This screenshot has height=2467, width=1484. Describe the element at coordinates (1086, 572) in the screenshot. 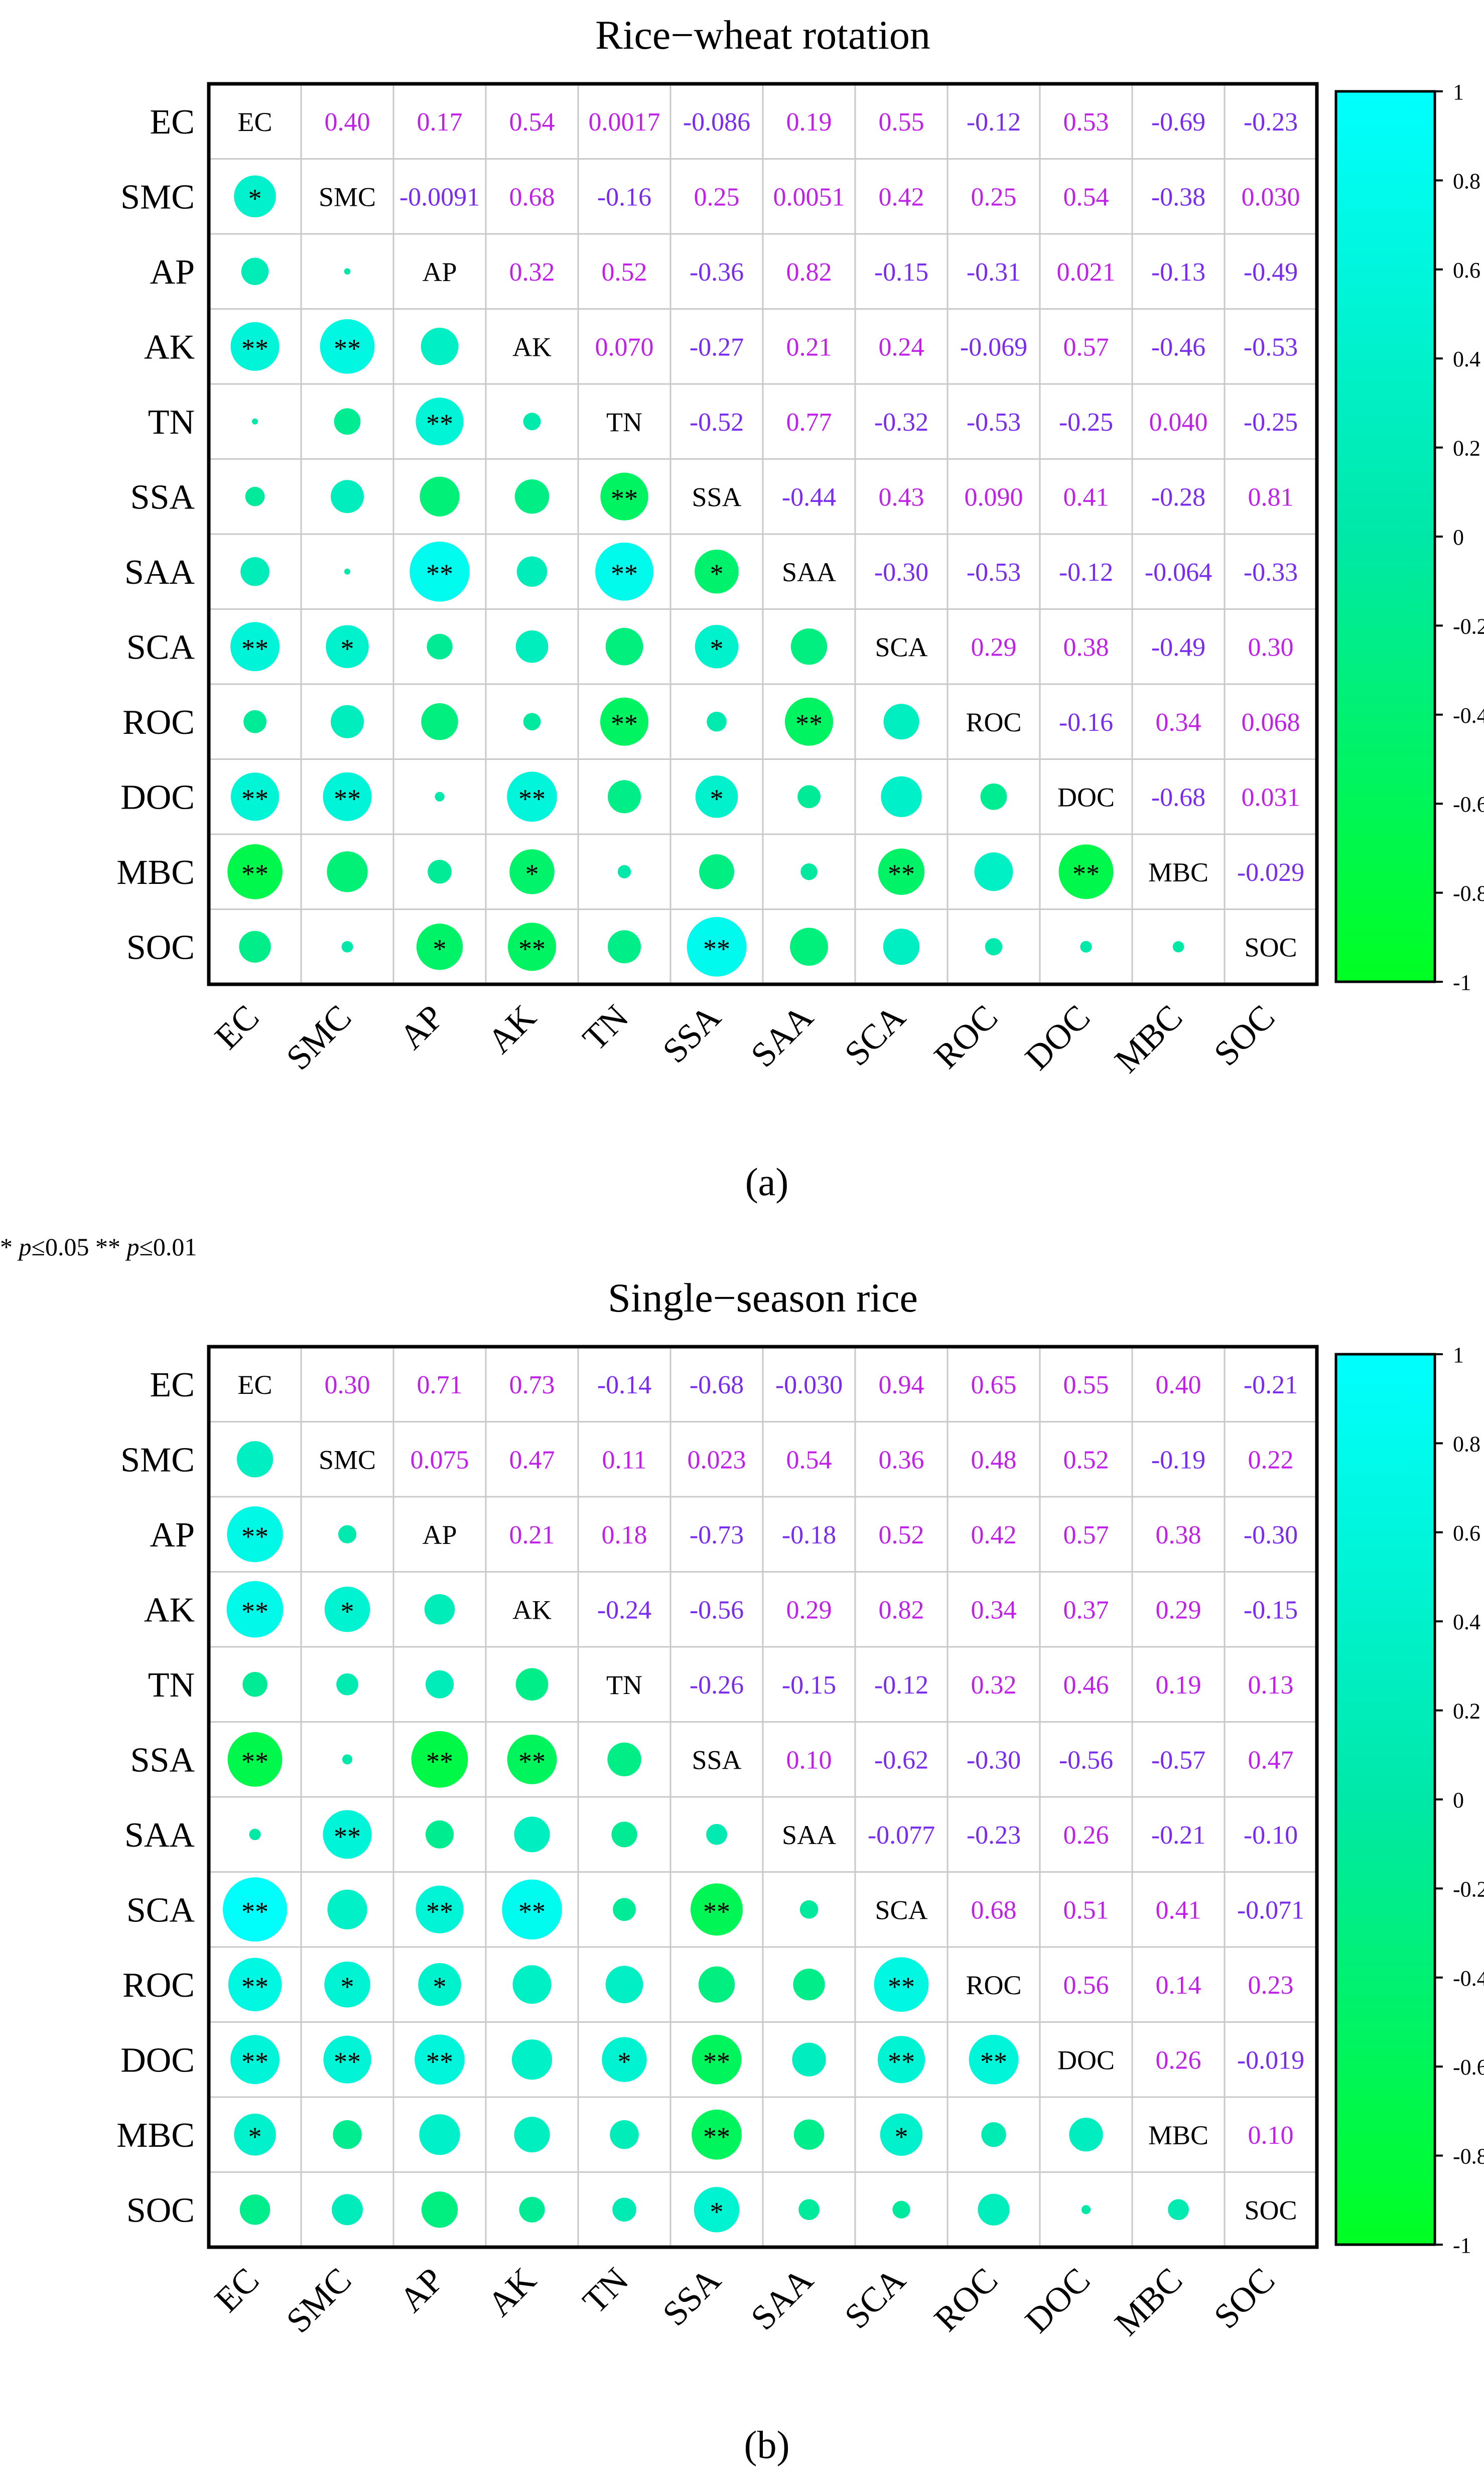

I see `correlation-value-label: -0.12` at that location.